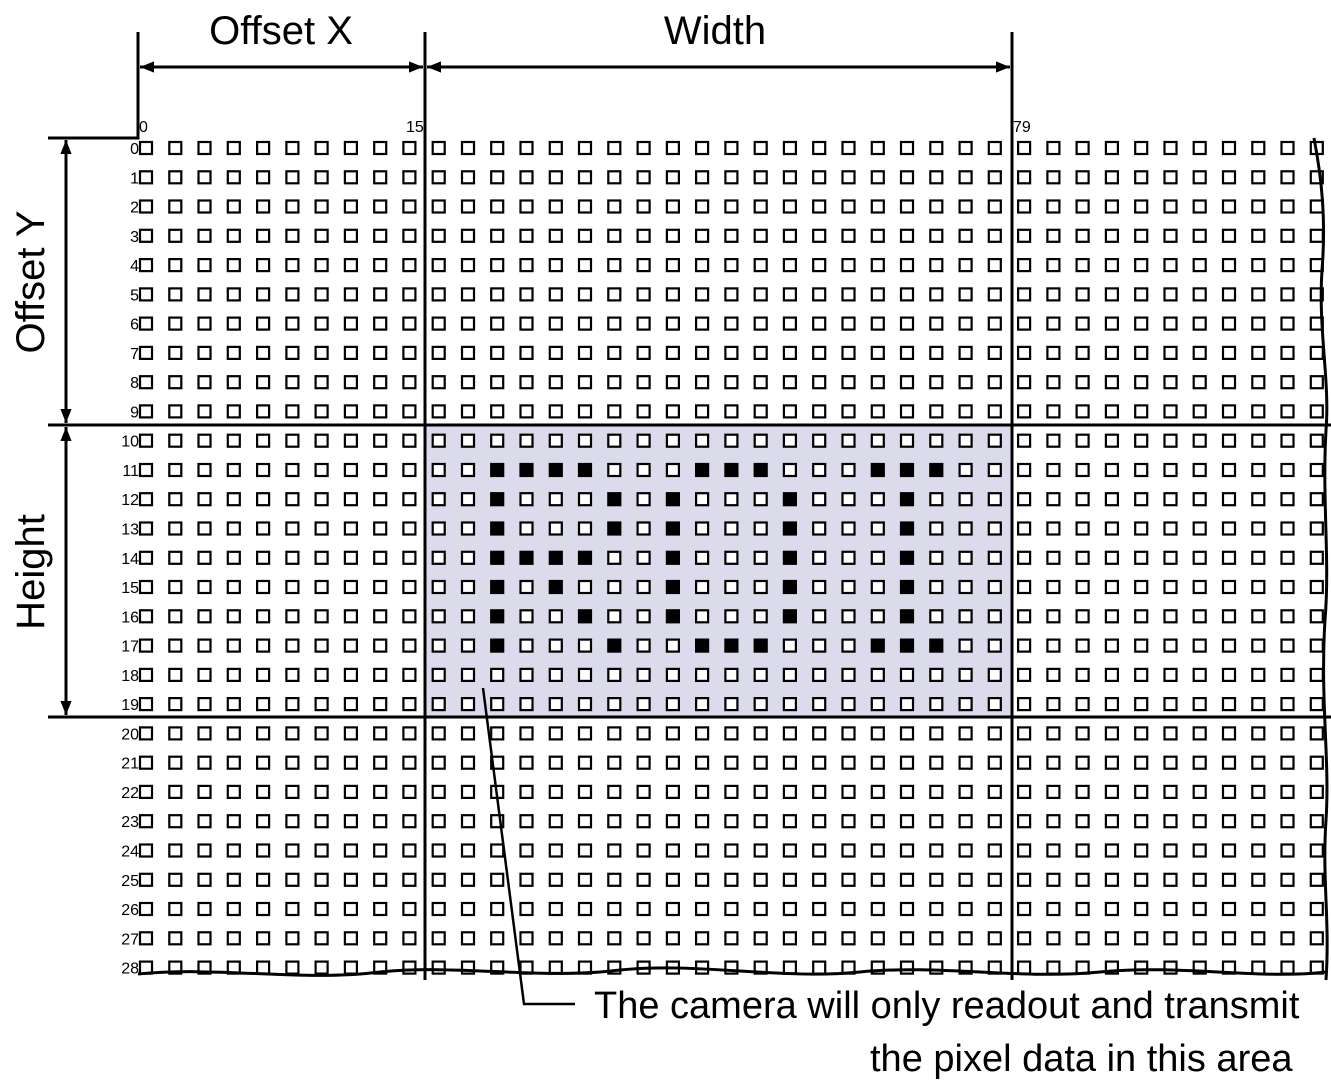  What do you see at coordinates (134, 178) in the screenshot?
I see `row-label: 1` at bounding box center [134, 178].